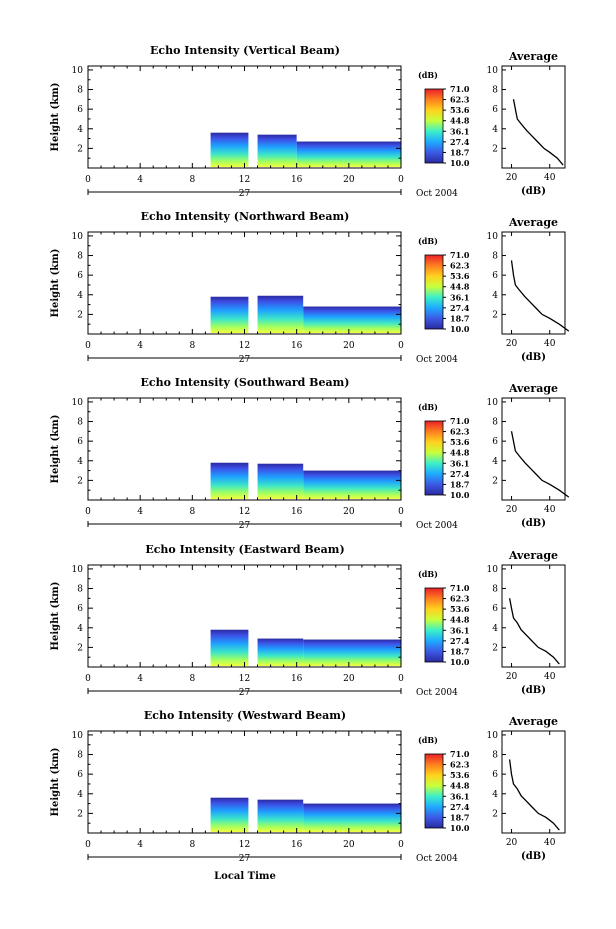 This screenshot has height=929, width=616. What do you see at coordinates (245, 382) in the screenshot?
I see `chart-title: Echo Intensity (Southward Beam)` at bounding box center [245, 382].